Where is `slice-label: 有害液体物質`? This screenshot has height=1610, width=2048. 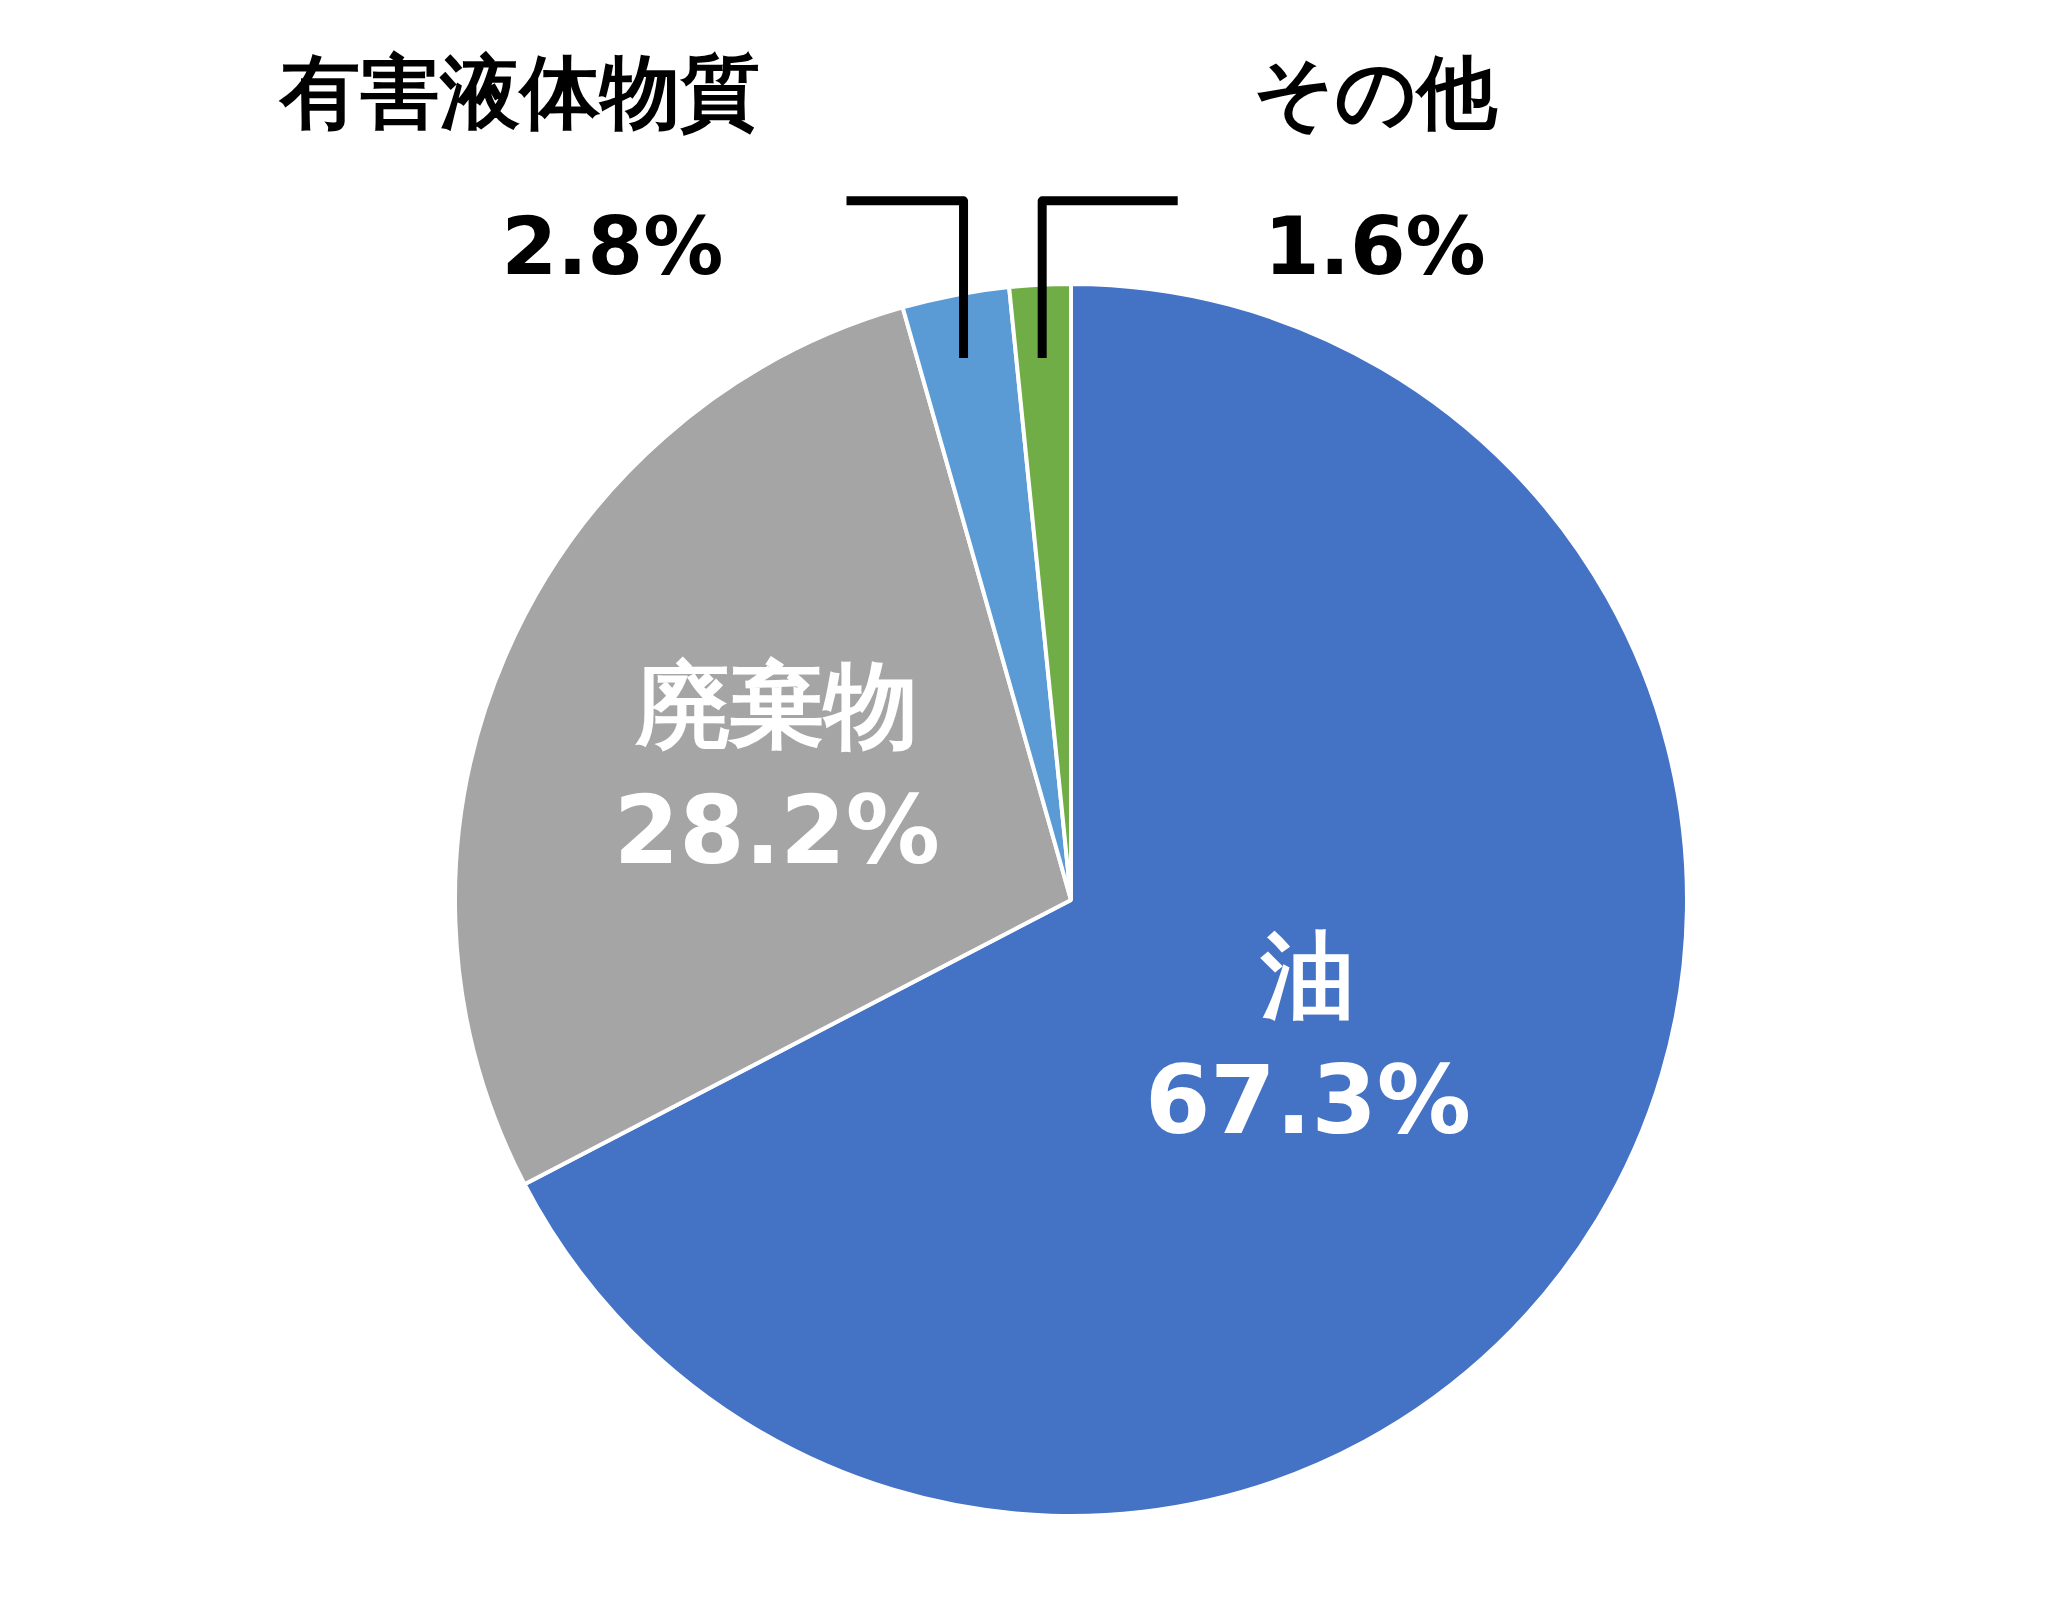
slice-label: 有害液体物質 is located at coordinates (519, 92).